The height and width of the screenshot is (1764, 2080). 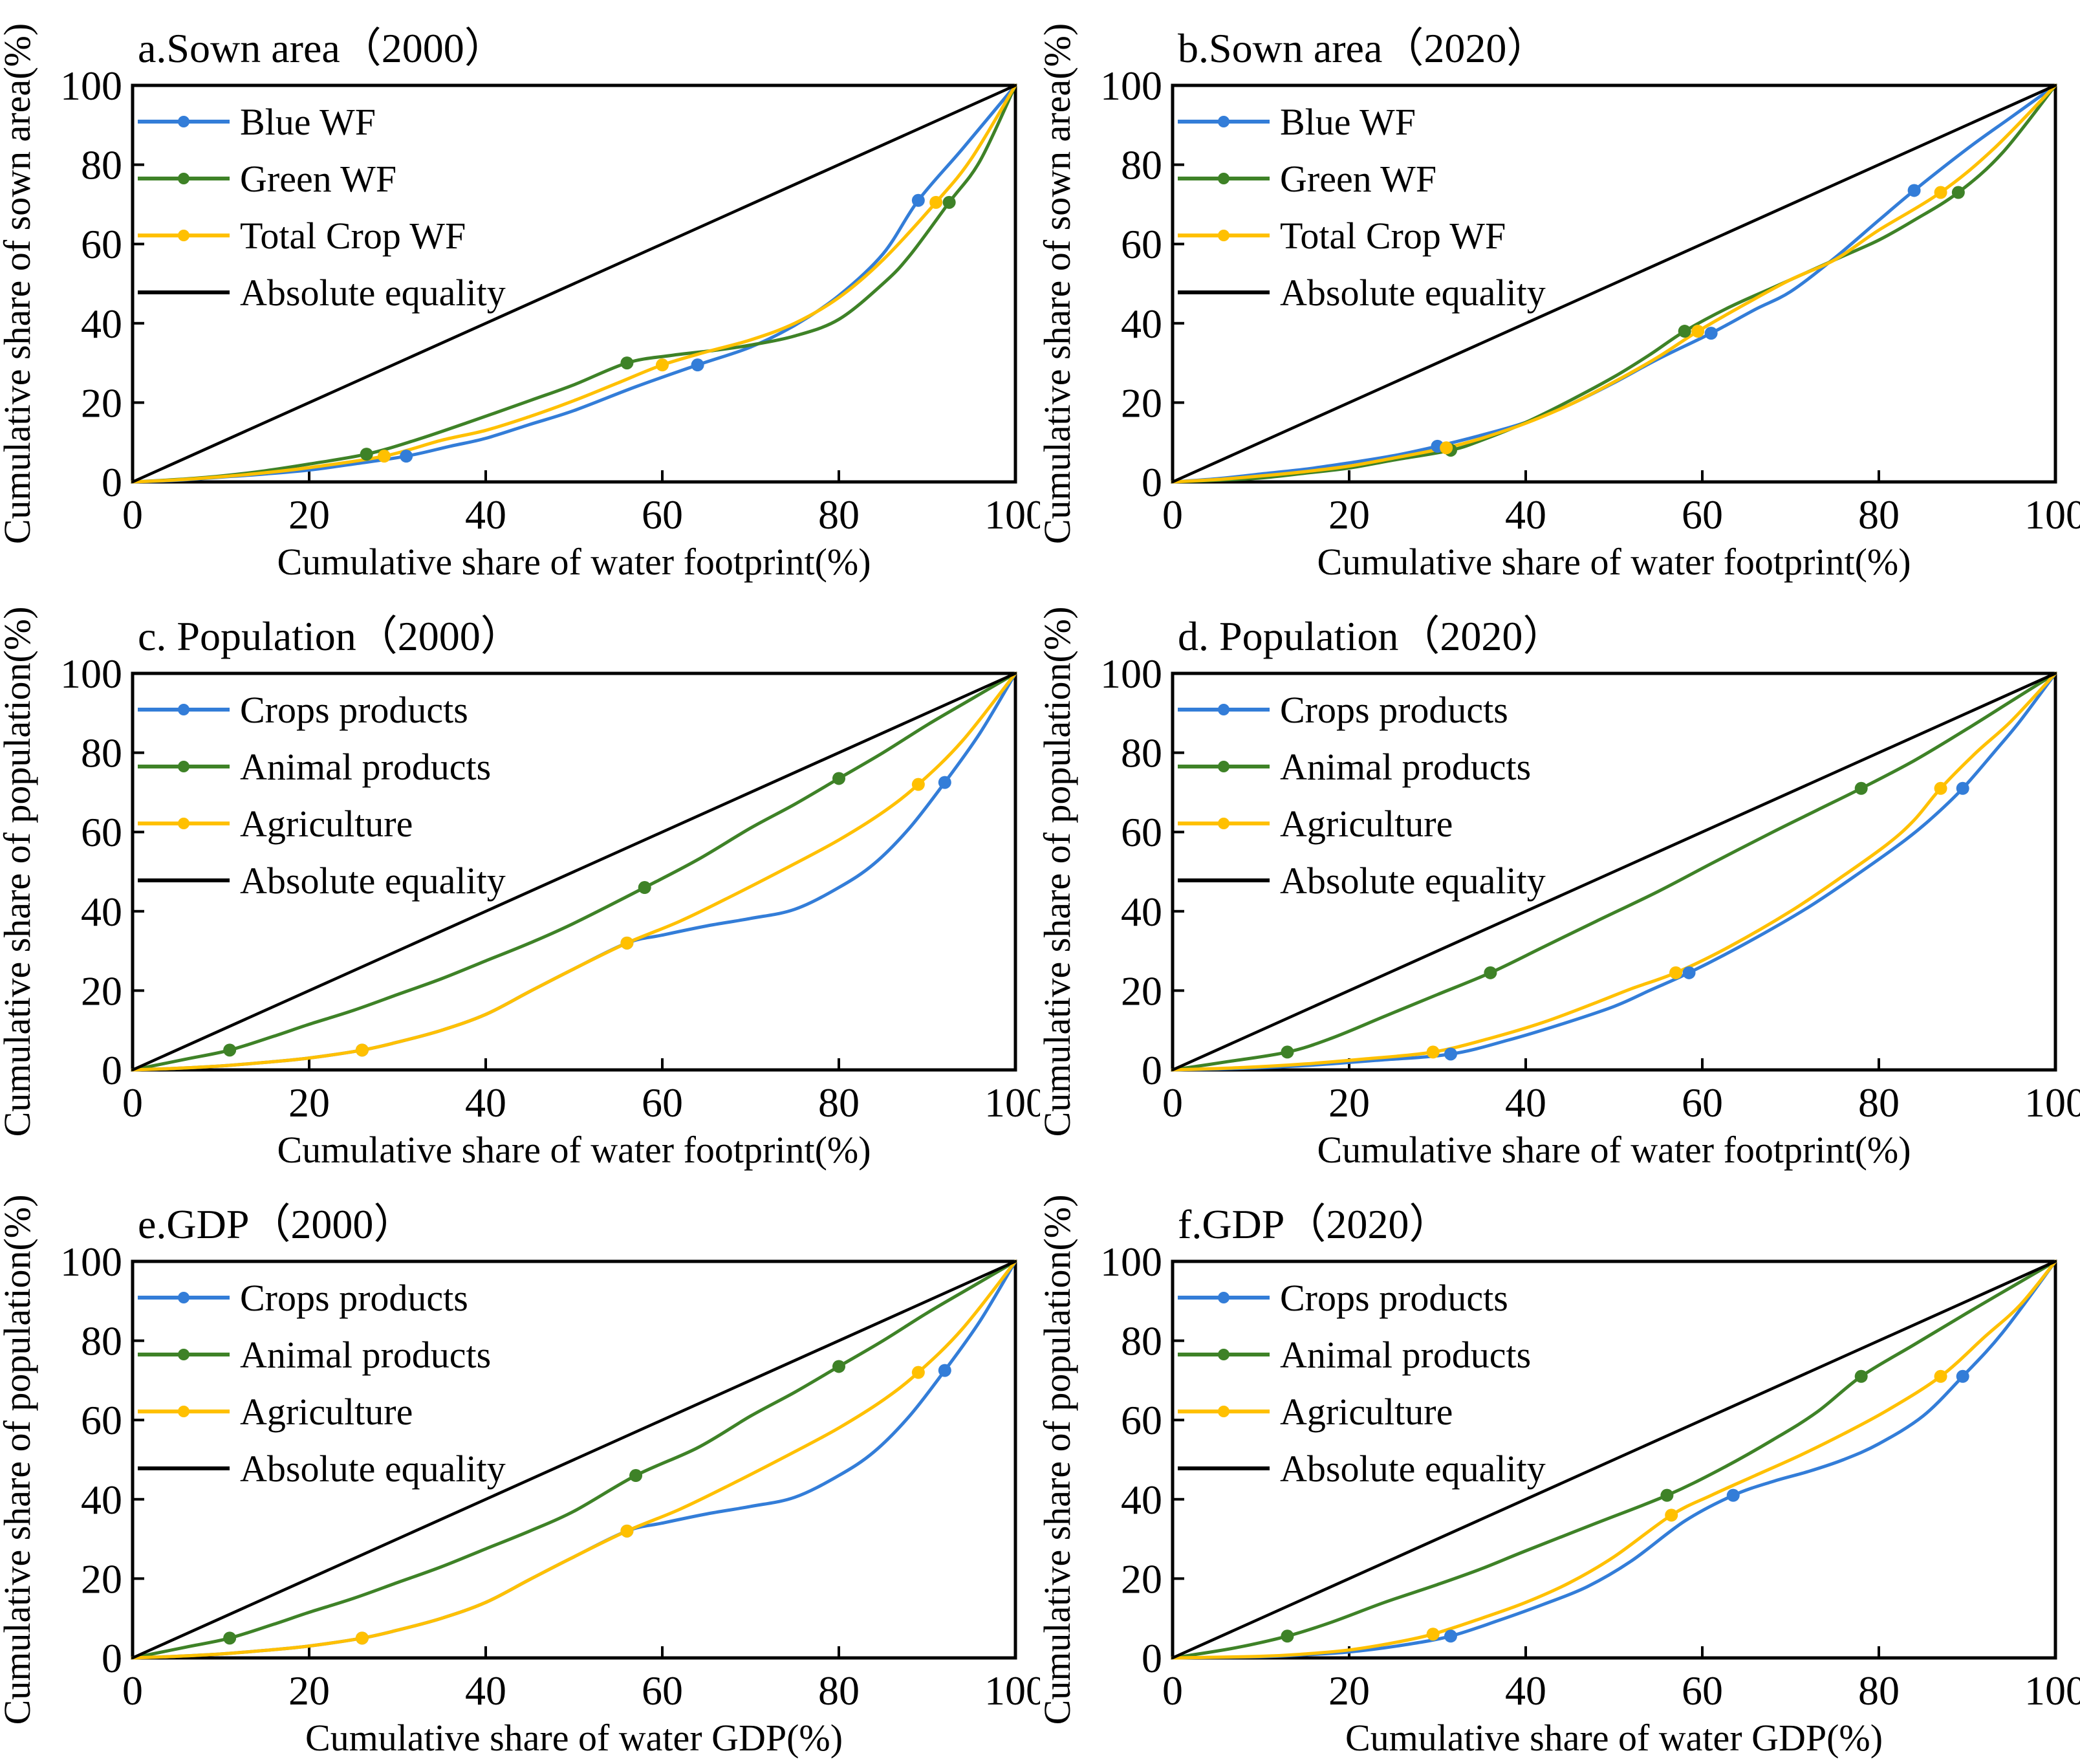 I want to click on y-tick-label: 0, so click(x=112, y=1070).